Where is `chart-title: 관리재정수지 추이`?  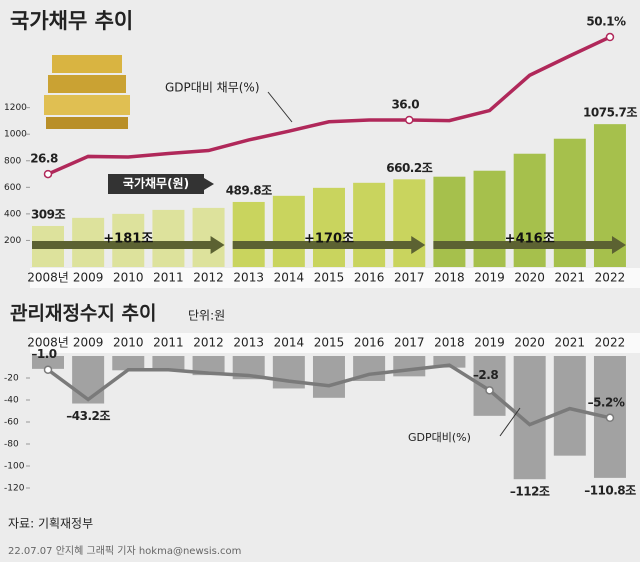 chart-title: 관리재정수지 추이 is located at coordinates (83, 314).